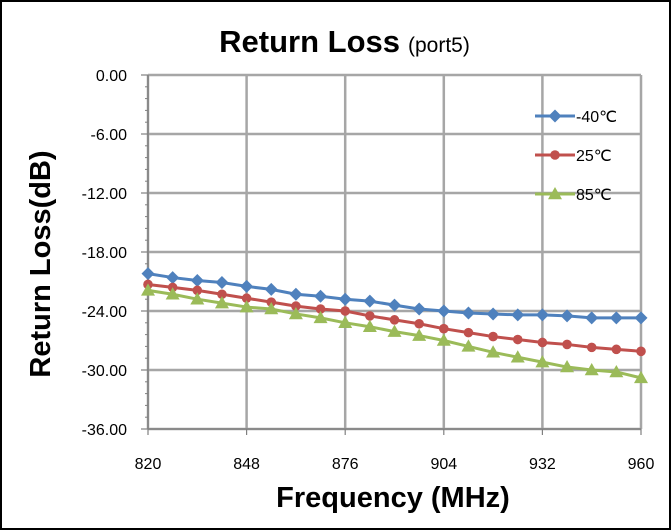  What do you see at coordinates (309, 41) in the screenshot?
I see `chart-title: Return Loss` at bounding box center [309, 41].